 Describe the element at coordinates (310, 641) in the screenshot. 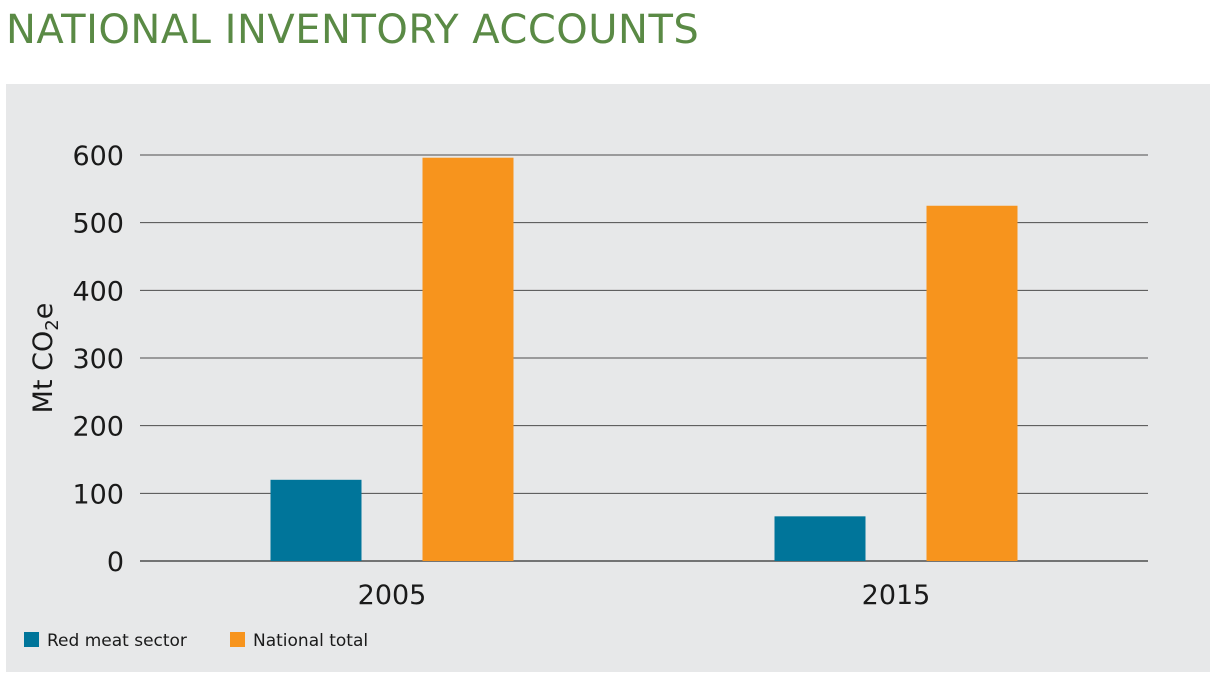

I see `legend-label: National total` at that location.